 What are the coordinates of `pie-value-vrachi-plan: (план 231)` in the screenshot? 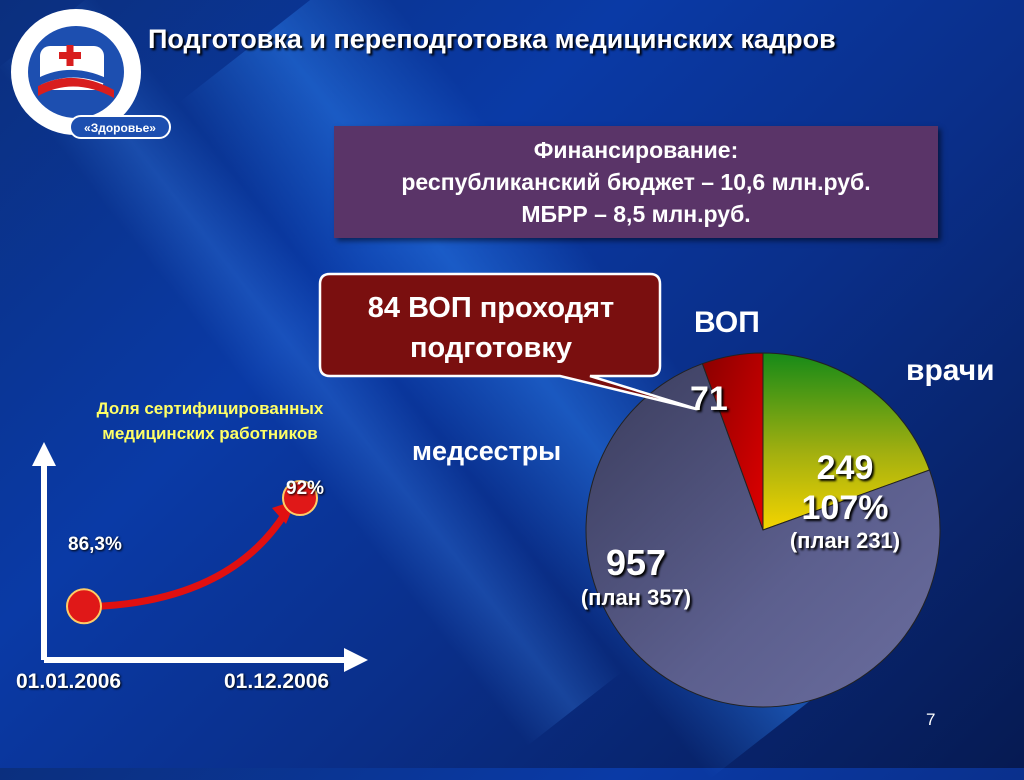 It's located at (845, 540).